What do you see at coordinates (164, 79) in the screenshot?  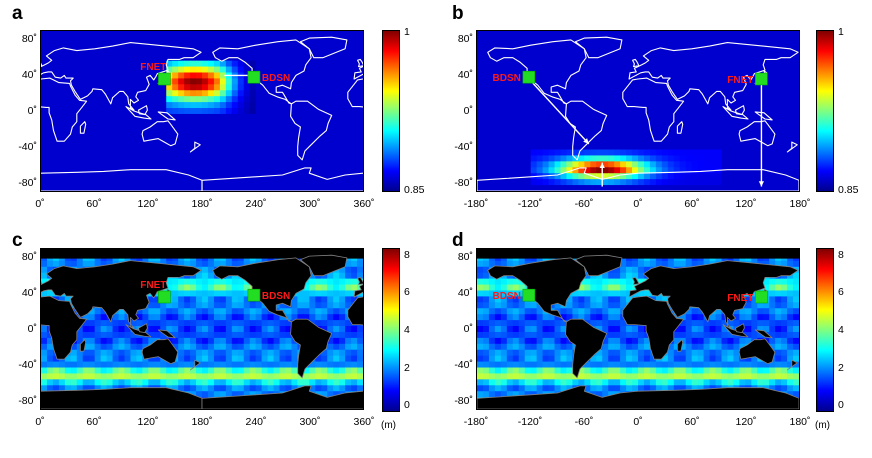 I see `station-marker-fnet` at bounding box center [164, 79].